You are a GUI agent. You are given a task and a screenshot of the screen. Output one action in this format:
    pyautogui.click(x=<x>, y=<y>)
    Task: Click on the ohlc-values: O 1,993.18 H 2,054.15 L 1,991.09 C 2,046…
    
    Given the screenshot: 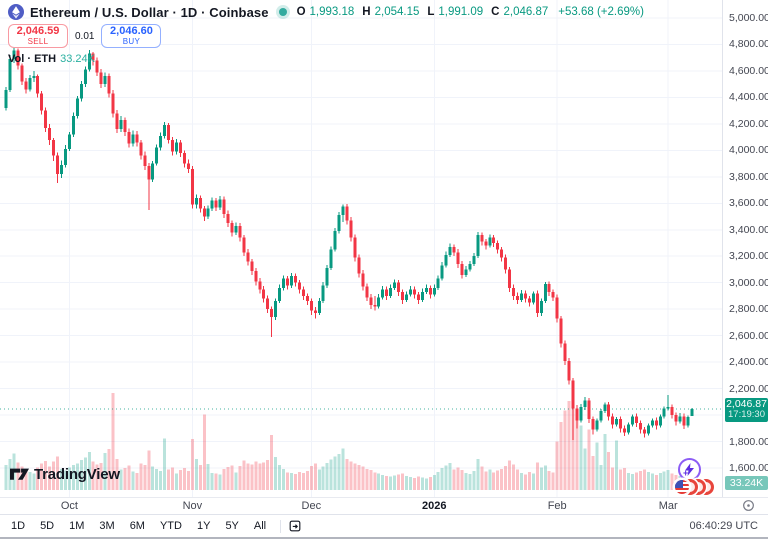 What is the action you would take?
    pyautogui.click(x=470, y=12)
    